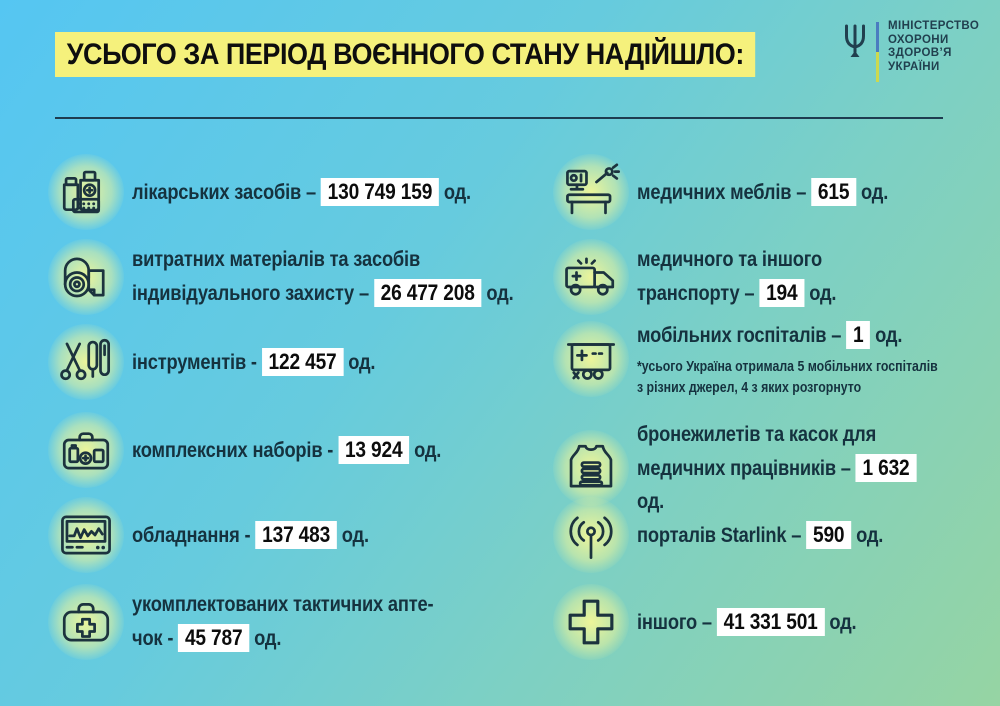 The image size is (1000, 706). I want to click on item-instruments: інструментів - 122 457 од., so click(233, 362).